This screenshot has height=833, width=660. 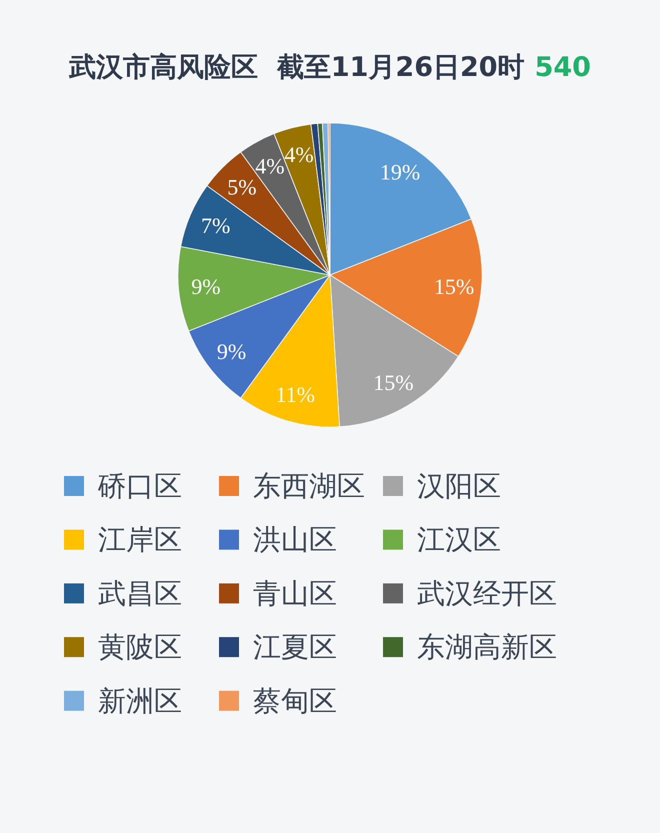 What do you see at coordinates (140, 647) in the screenshot?
I see `legend-label: 黄陂区` at bounding box center [140, 647].